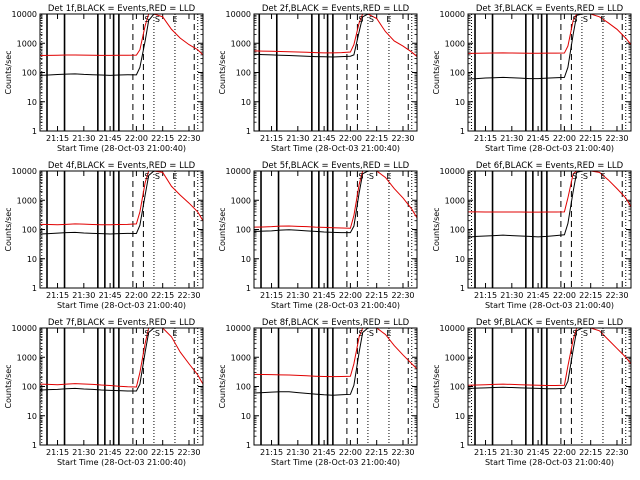 The image size is (640, 480). I want to click on panel-title: Det 2f,BLACK = Events,RED = LLD, so click(336, 9).